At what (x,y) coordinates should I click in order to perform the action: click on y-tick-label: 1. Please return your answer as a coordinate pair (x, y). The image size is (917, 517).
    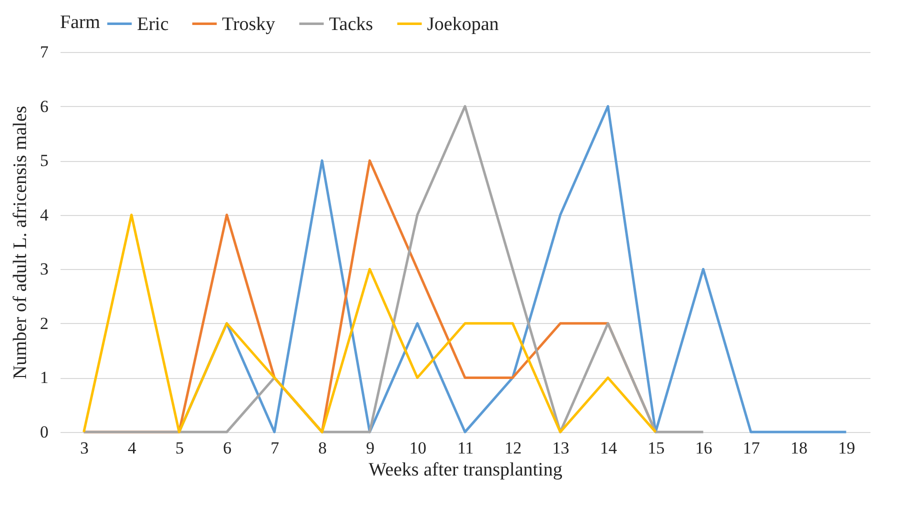
    Looking at the image, I should click on (44, 378).